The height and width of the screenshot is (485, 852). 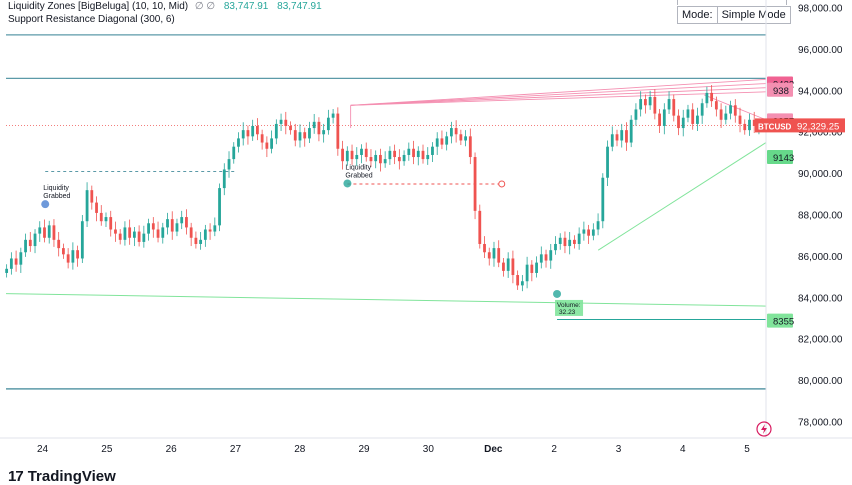 What do you see at coordinates (783, 158) in the screenshot?
I see `price-badge-label: 9143` at bounding box center [783, 158].